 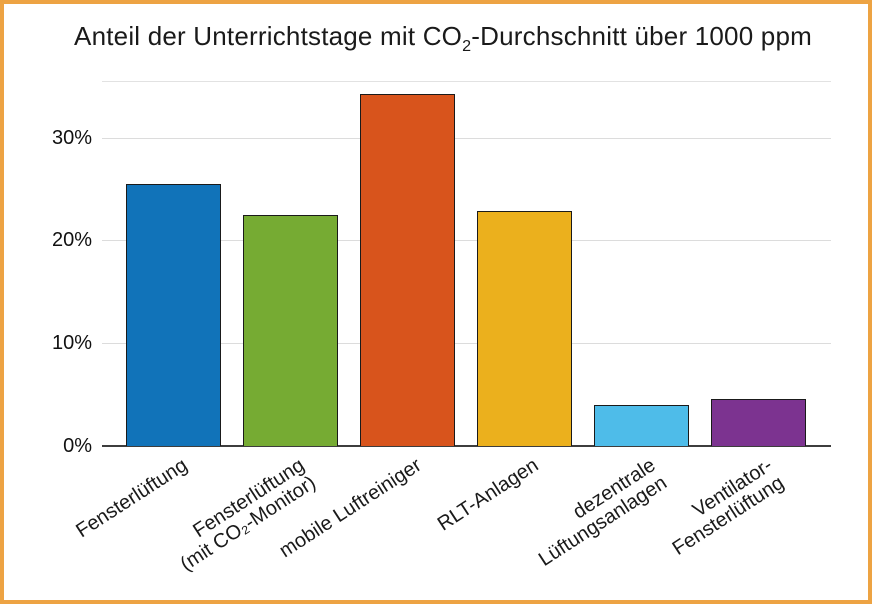 I want to click on chart-title-text-end: -Durchschnitt über 1000 ppm, so click(x=641, y=36).